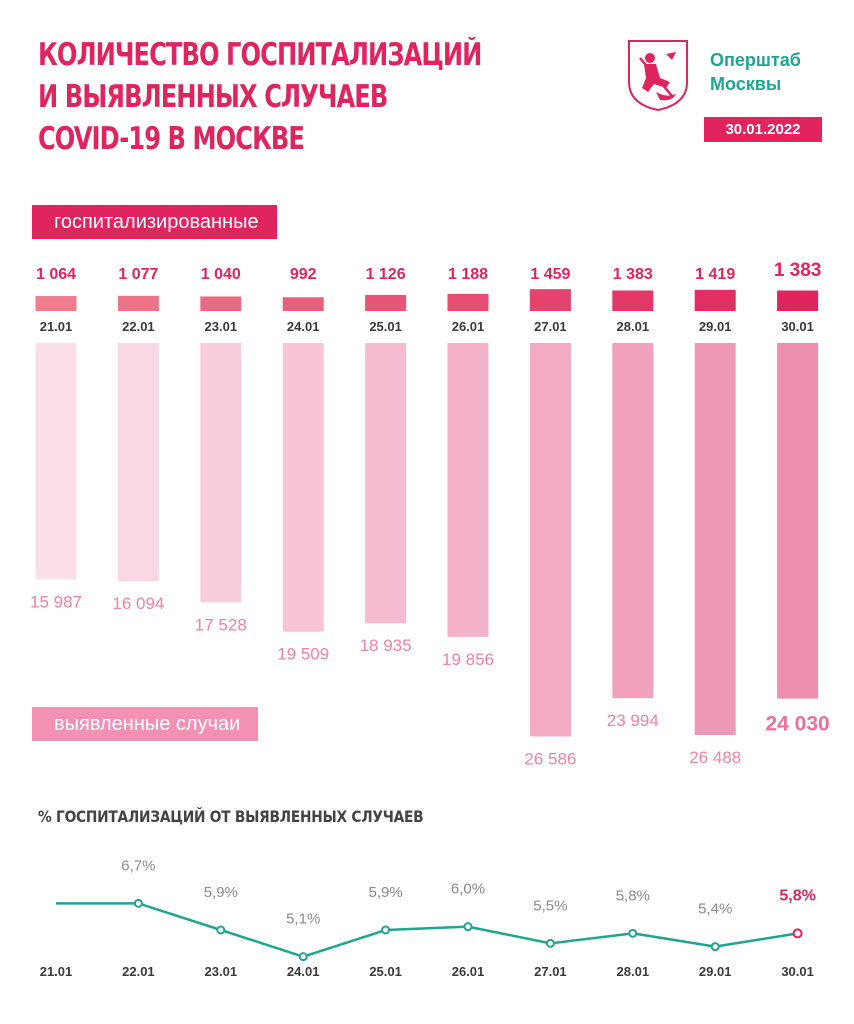  I want to click on cases-value-label: 17 528, so click(221, 624).